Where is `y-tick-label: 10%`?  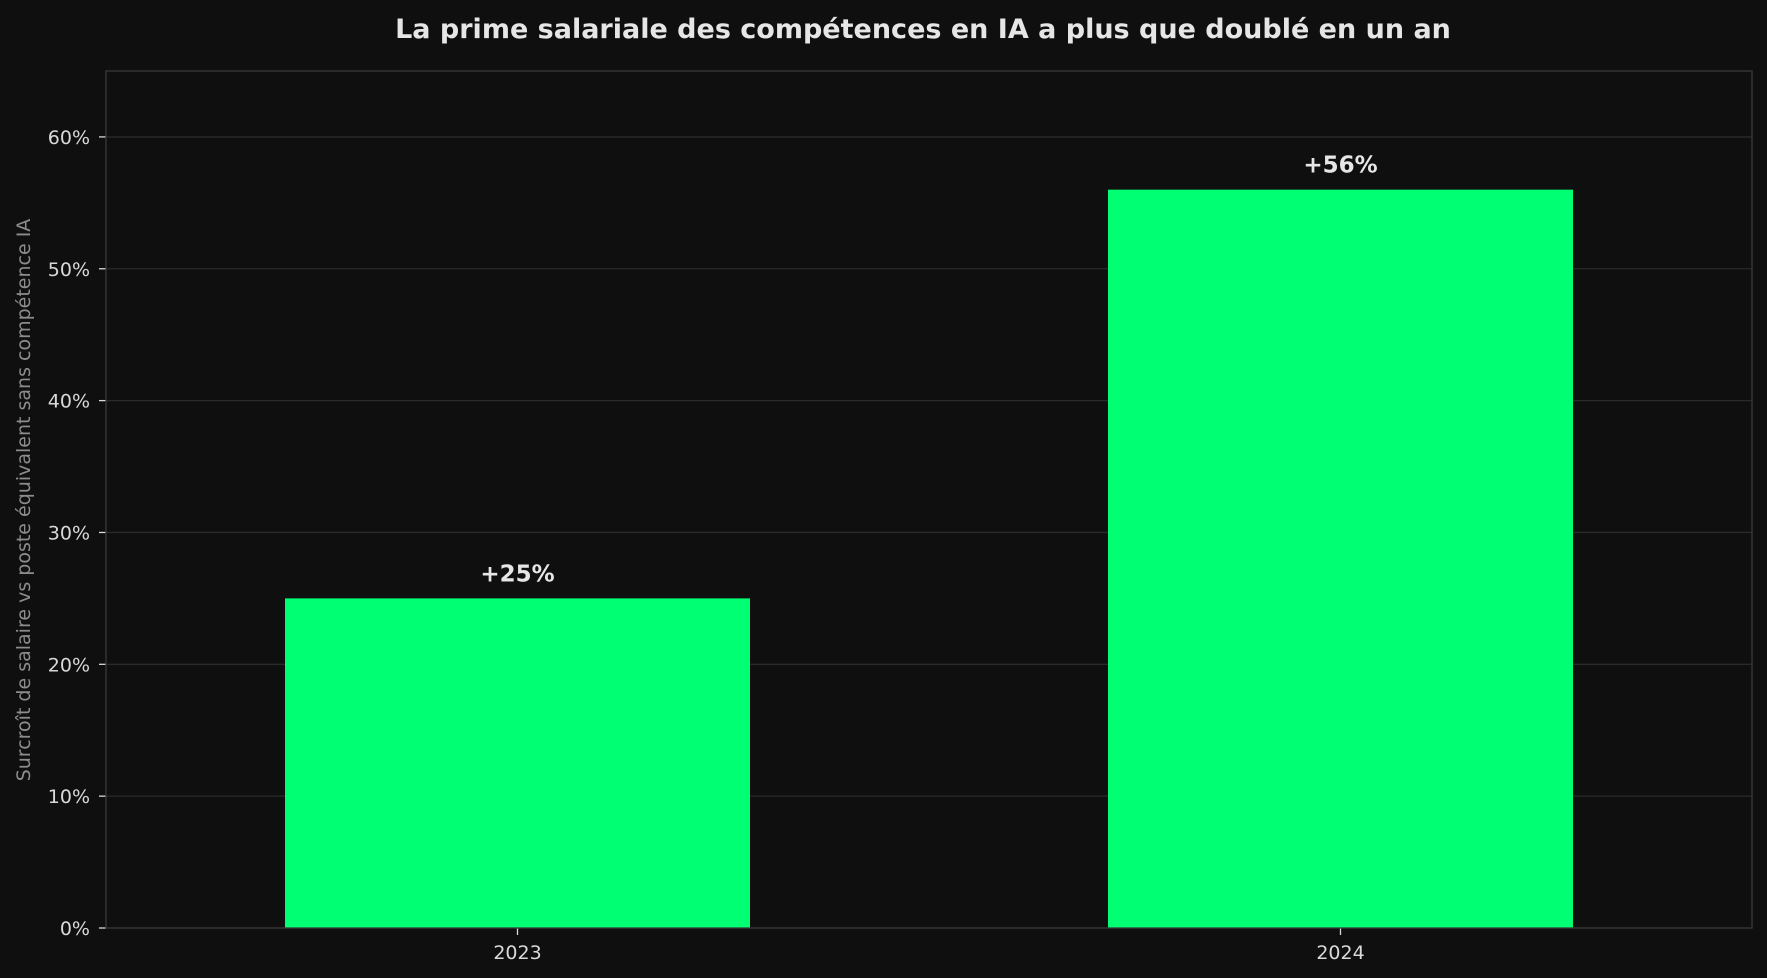
y-tick-label: 10% is located at coordinates (69, 797).